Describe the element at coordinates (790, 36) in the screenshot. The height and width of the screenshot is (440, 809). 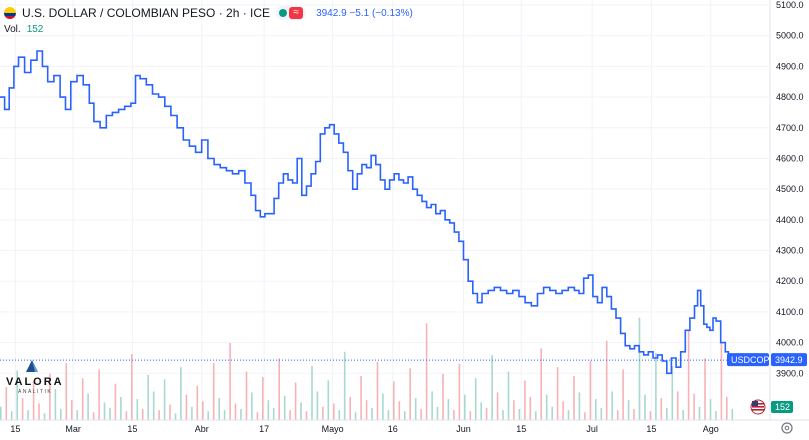
I see `price-tick-label: 5000.0` at that location.